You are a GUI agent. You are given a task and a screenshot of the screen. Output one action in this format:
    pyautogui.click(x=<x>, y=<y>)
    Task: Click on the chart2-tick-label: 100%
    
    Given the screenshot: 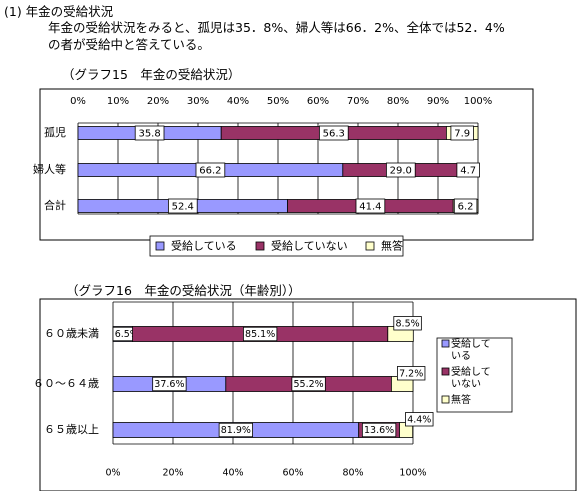 What is the action you would take?
    pyautogui.click(x=412, y=473)
    